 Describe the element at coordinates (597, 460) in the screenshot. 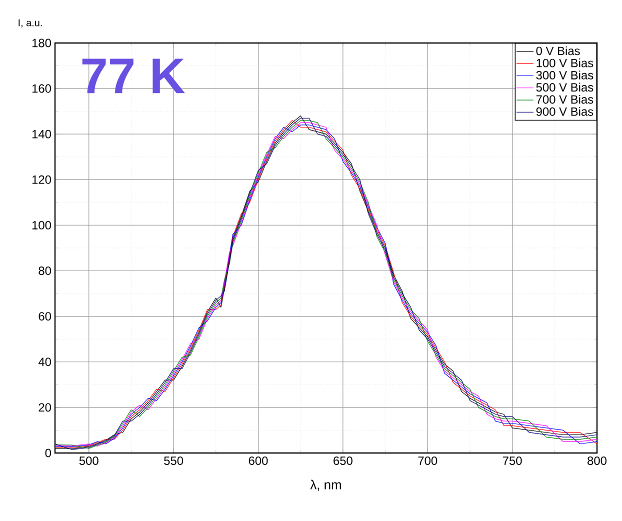

I see `x-tick-label: 800` at that location.